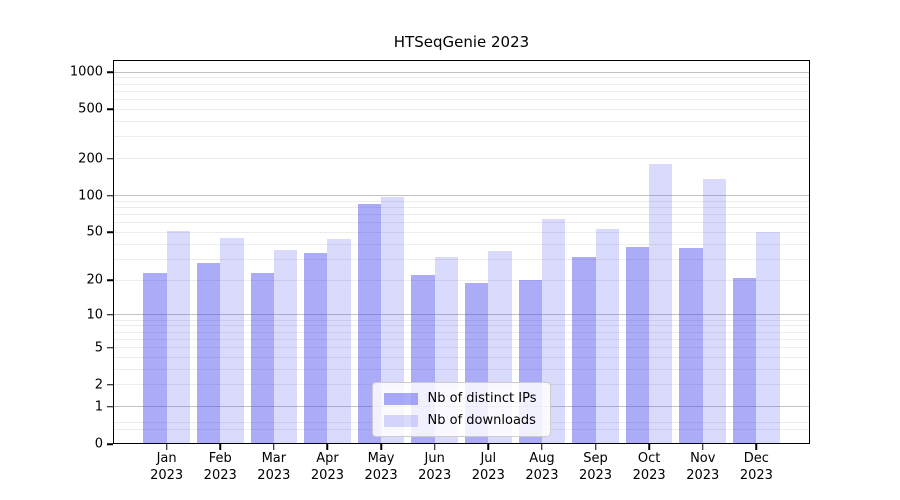 The image size is (900, 500). I want to click on bar-downloads-dec, so click(768, 338).